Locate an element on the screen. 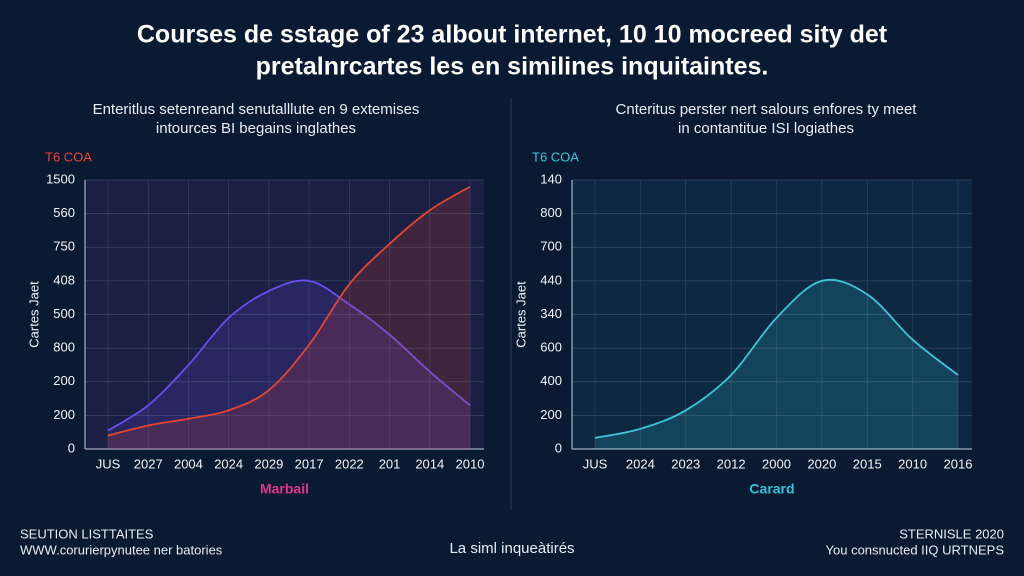 The width and height of the screenshot is (1024, 576). subtitle: in contantitue ISI logiathes is located at coordinates (766, 128).